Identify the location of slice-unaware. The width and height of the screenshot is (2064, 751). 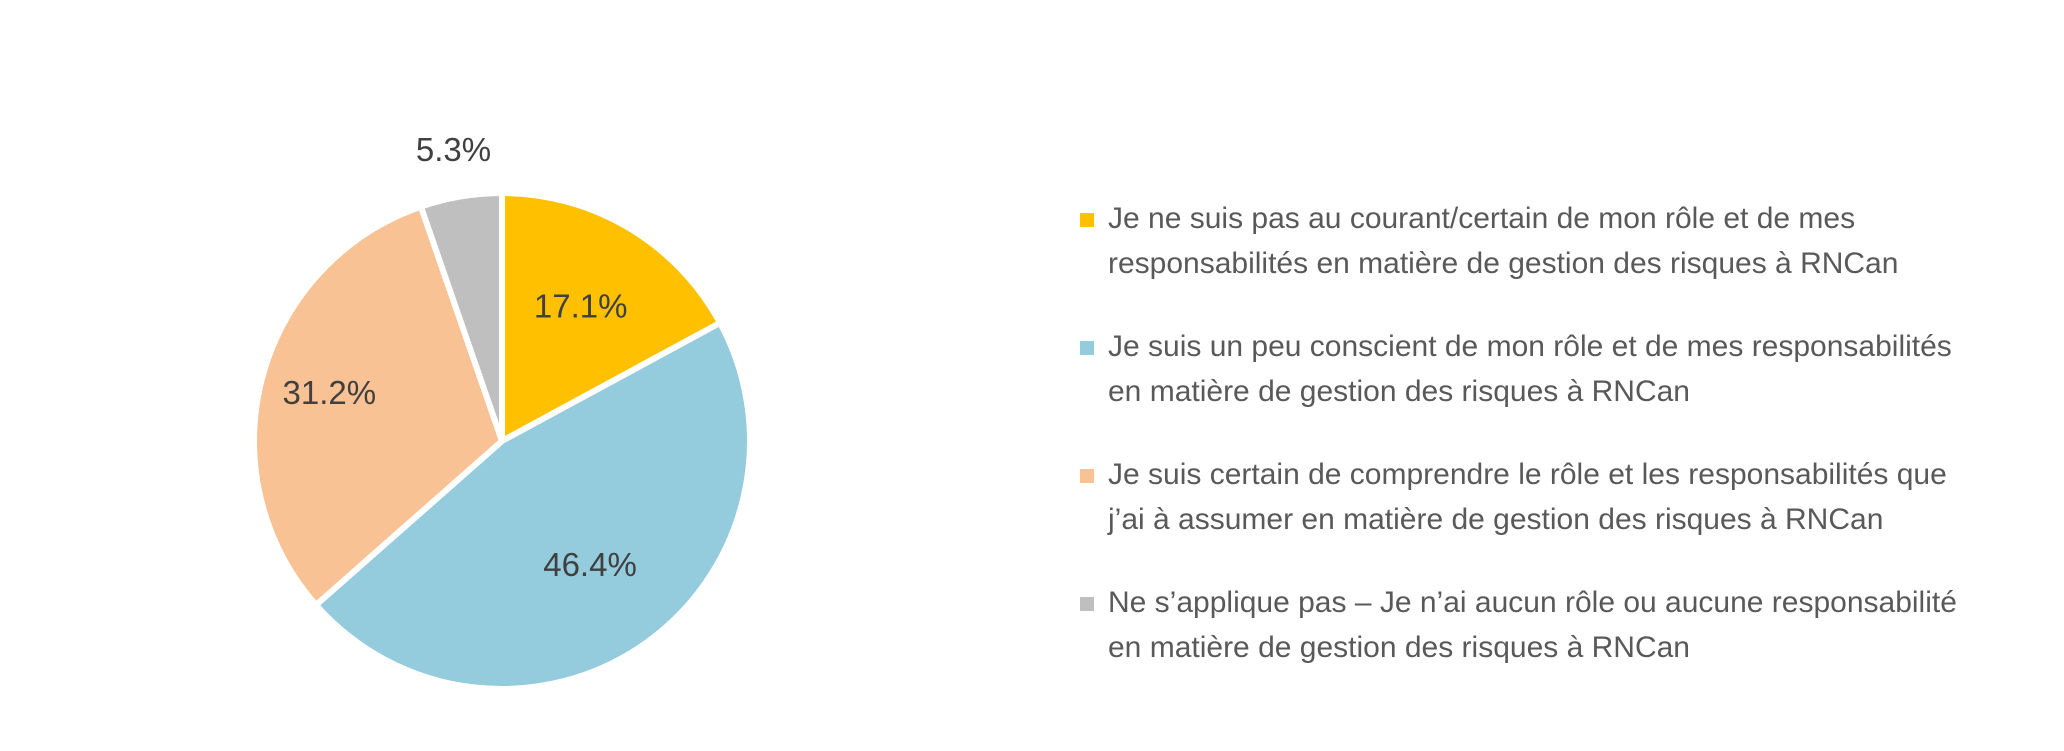
(611, 317).